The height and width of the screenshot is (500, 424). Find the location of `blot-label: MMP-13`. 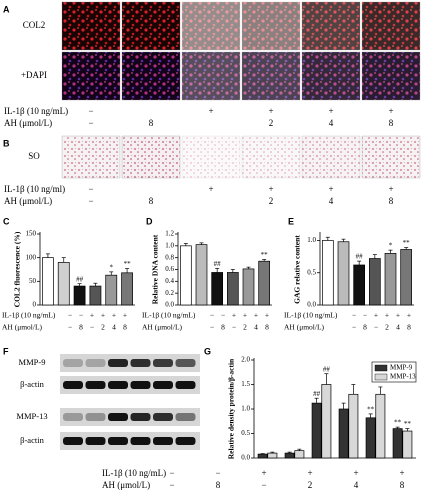

blot-label: MMP-13 is located at coordinates (31, 416).